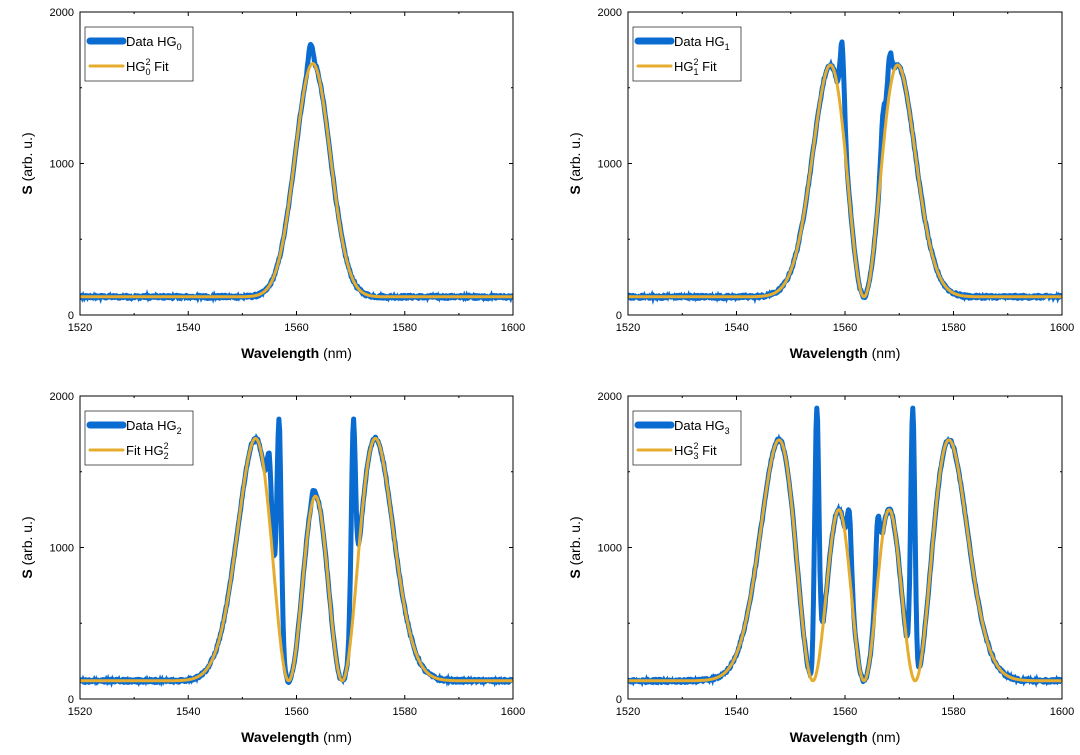 Image resolution: width=1080 pixels, height=755 pixels. I want to click on legend-label: Data HG2, so click(154, 427).